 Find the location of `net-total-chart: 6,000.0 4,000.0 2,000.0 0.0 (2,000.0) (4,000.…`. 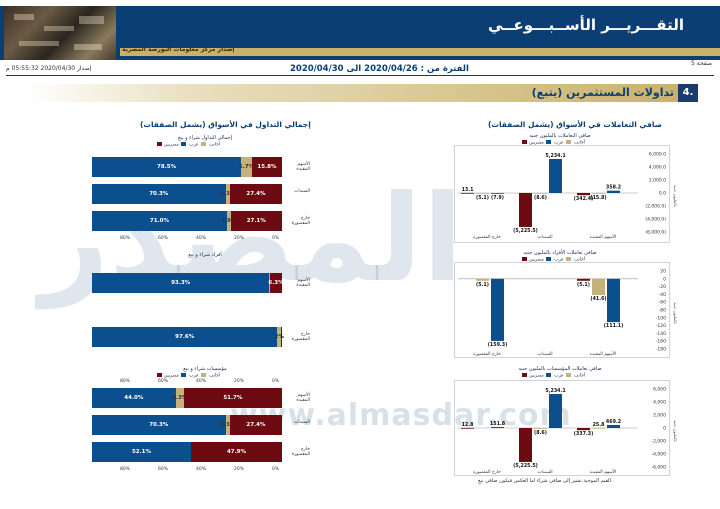

net-total-chart: 6,000.0 4,000.0 2,000.0 0.0 (2,000.0) (4,000.… is located at coordinates (568, 196).